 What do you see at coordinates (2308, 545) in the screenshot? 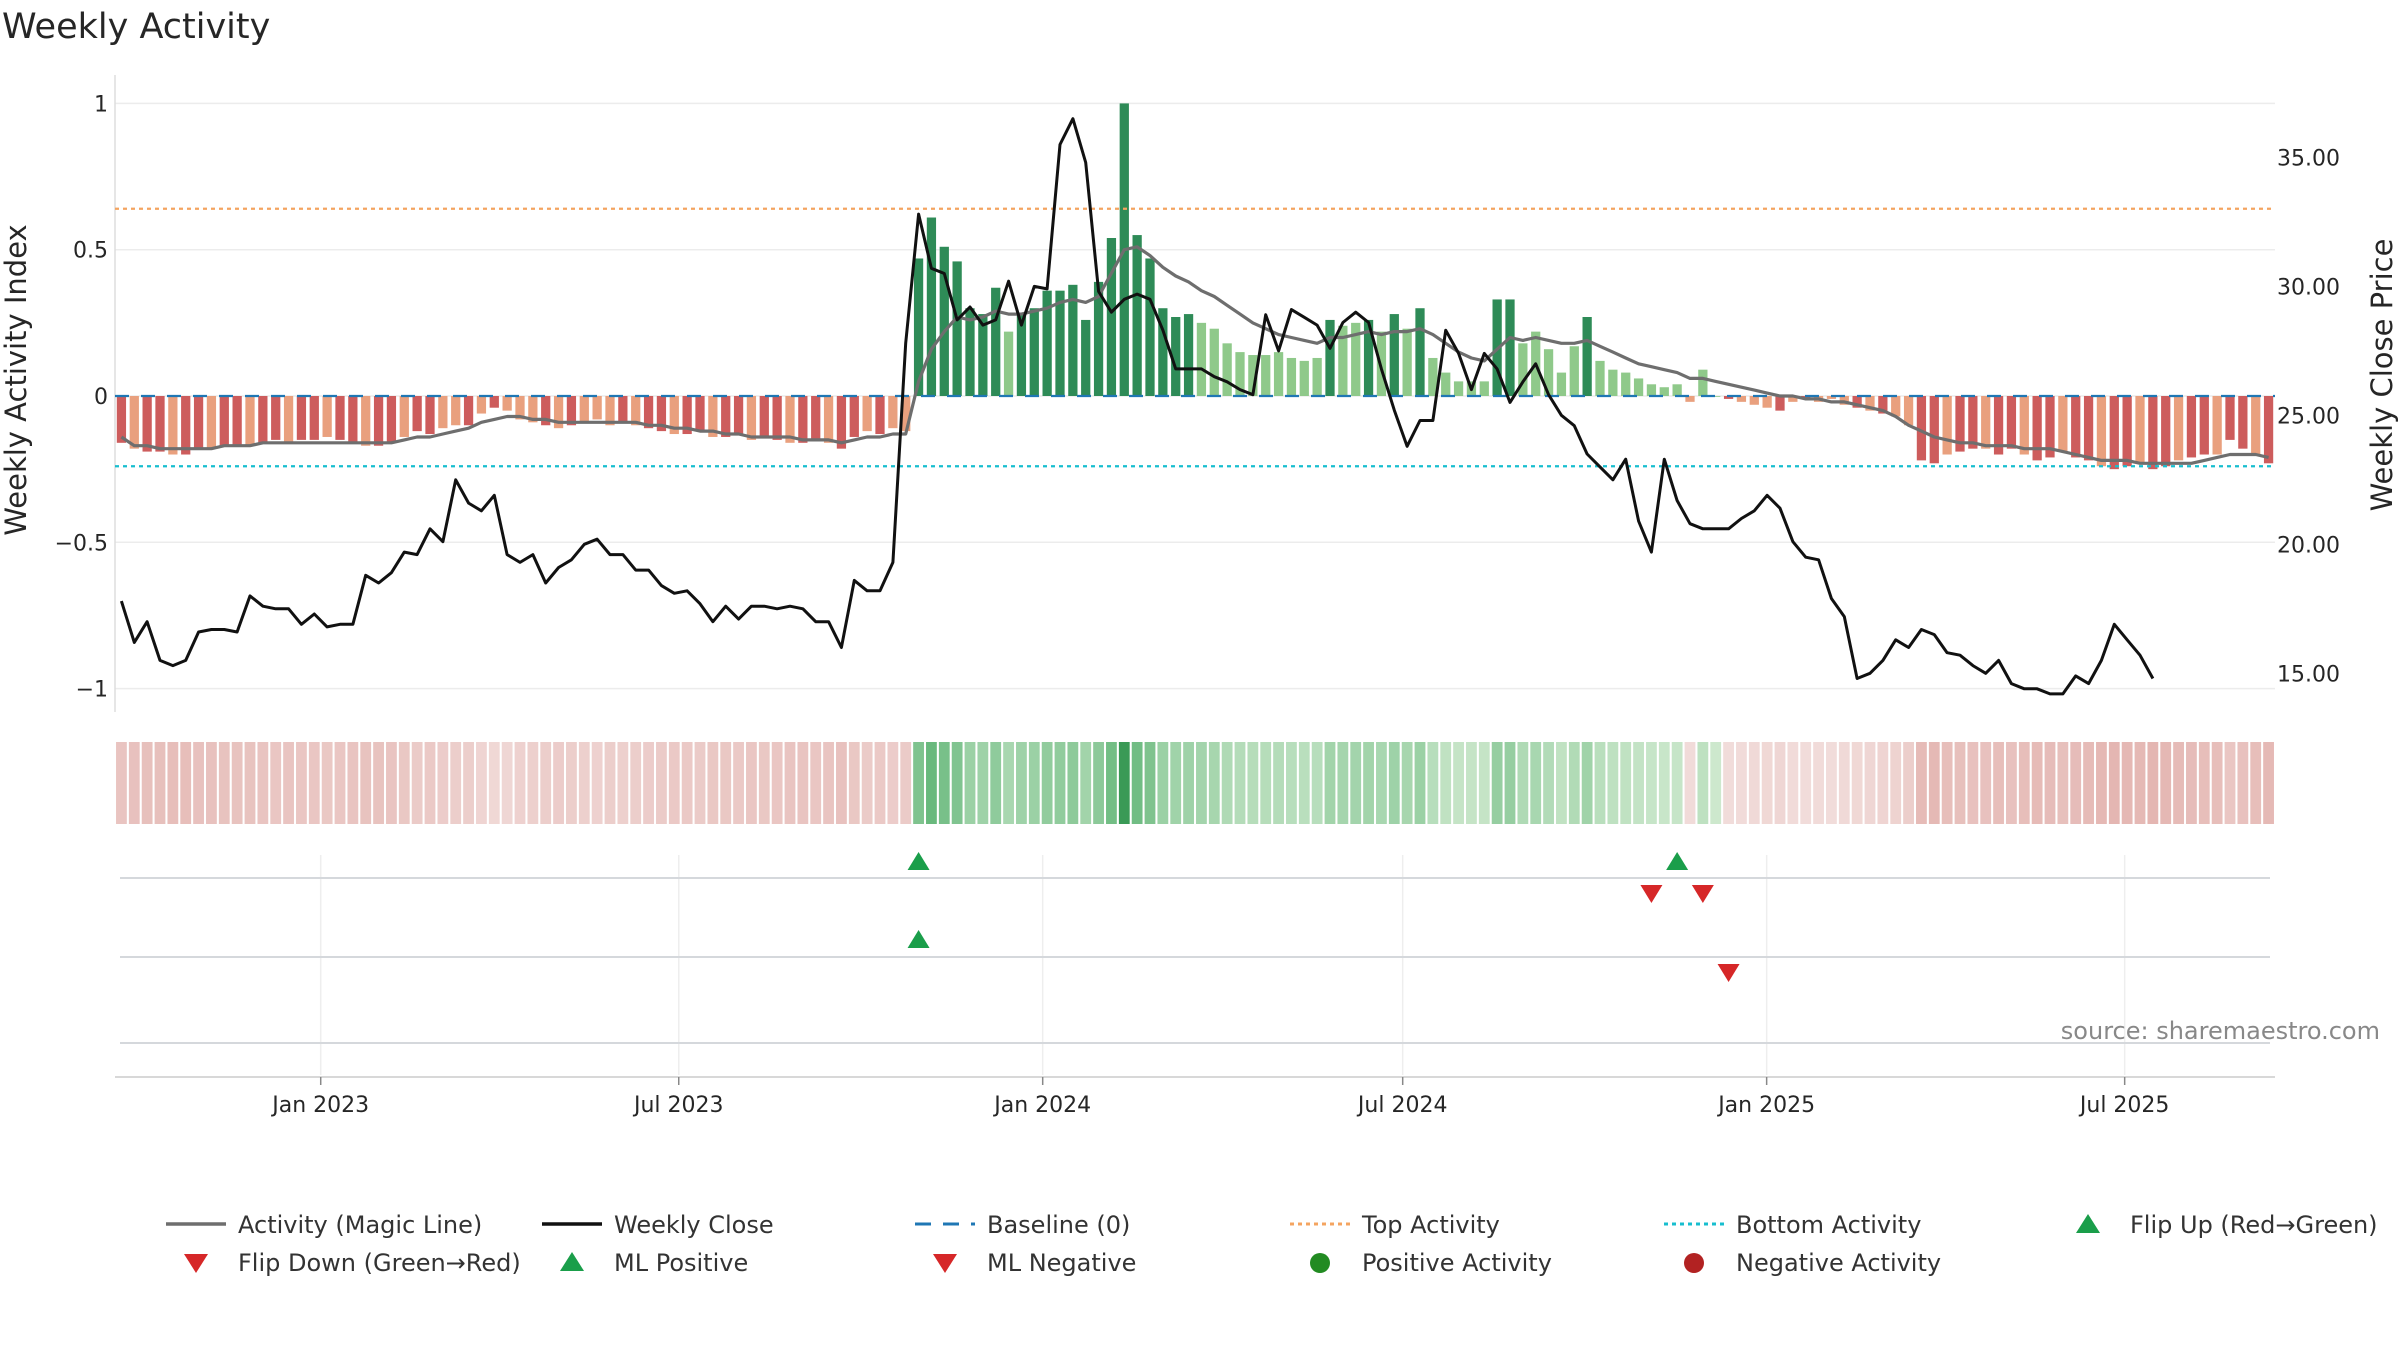
I see `y-right-tick: 20.00` at bounding box center [2308, 545].